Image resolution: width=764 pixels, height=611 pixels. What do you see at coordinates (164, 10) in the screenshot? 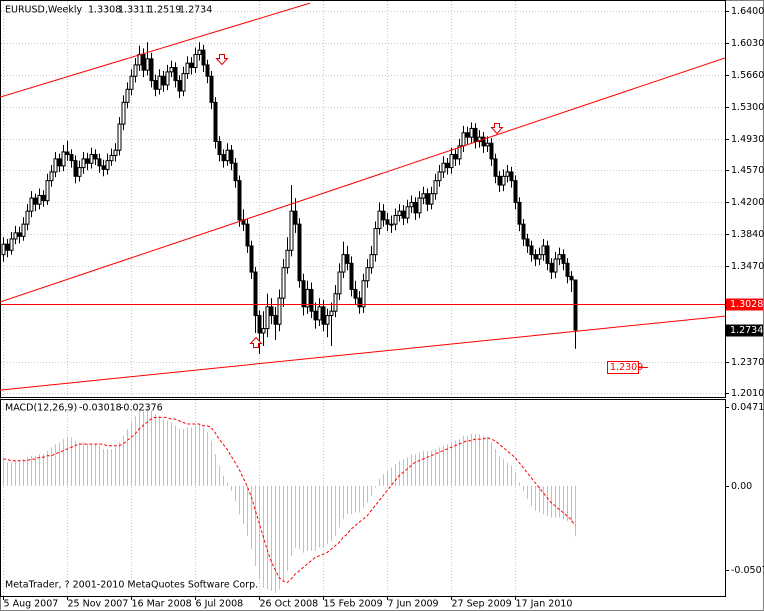
I see `last-low: 1.2519` at bounding box center [164, 10].